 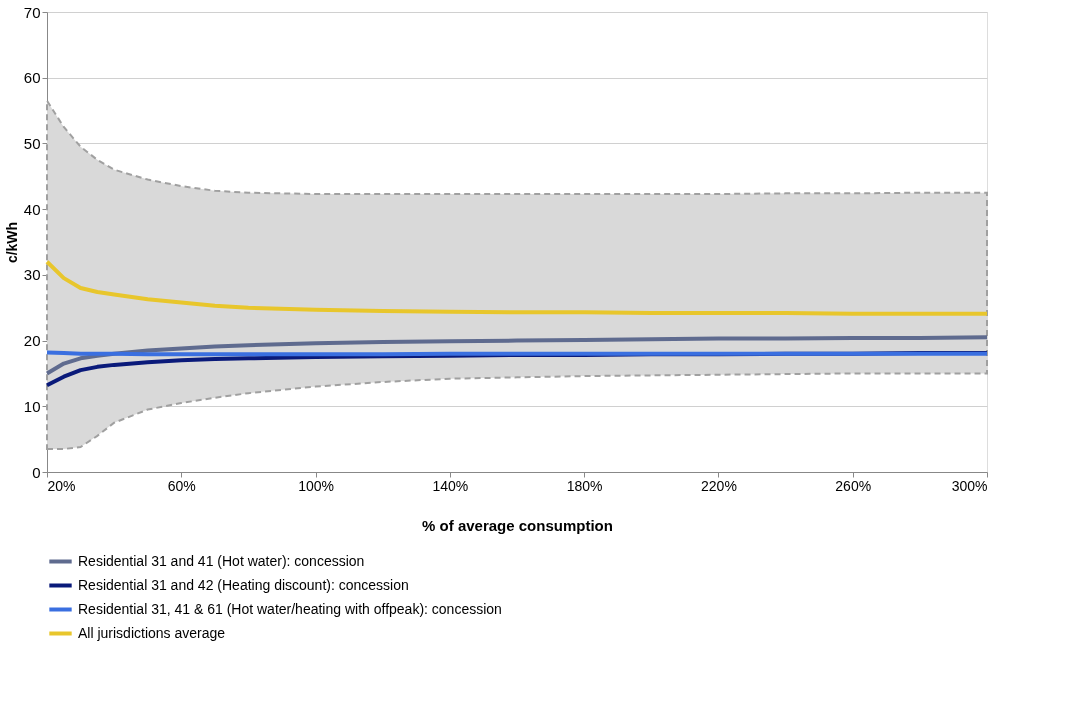 I want to click on y-tick-label: 60, so click(x=32, y=78).